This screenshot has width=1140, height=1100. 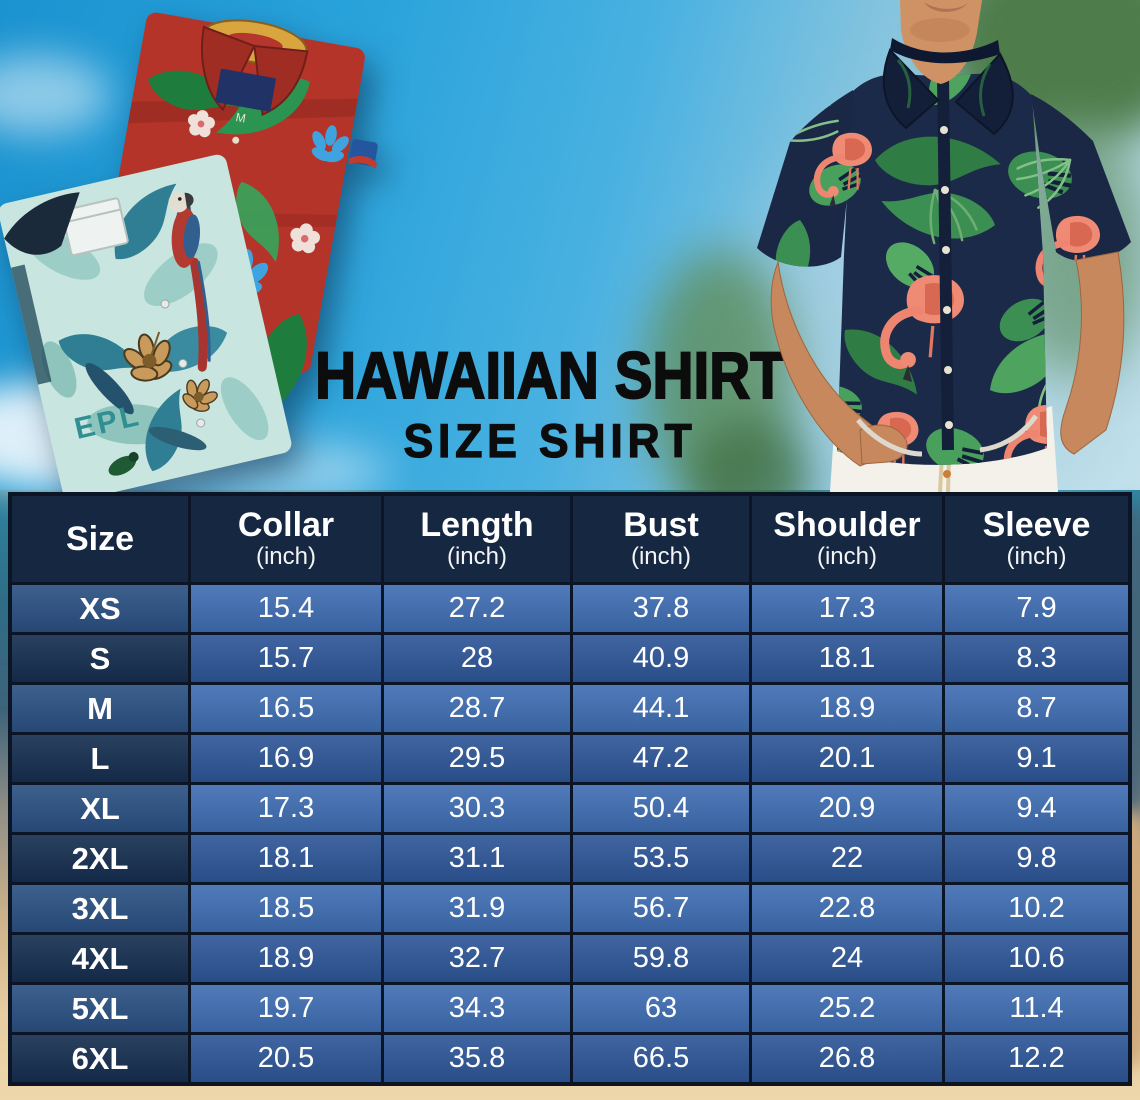 I want to click on column-header-collar: Collar (inch), so click(x=286, y=539).